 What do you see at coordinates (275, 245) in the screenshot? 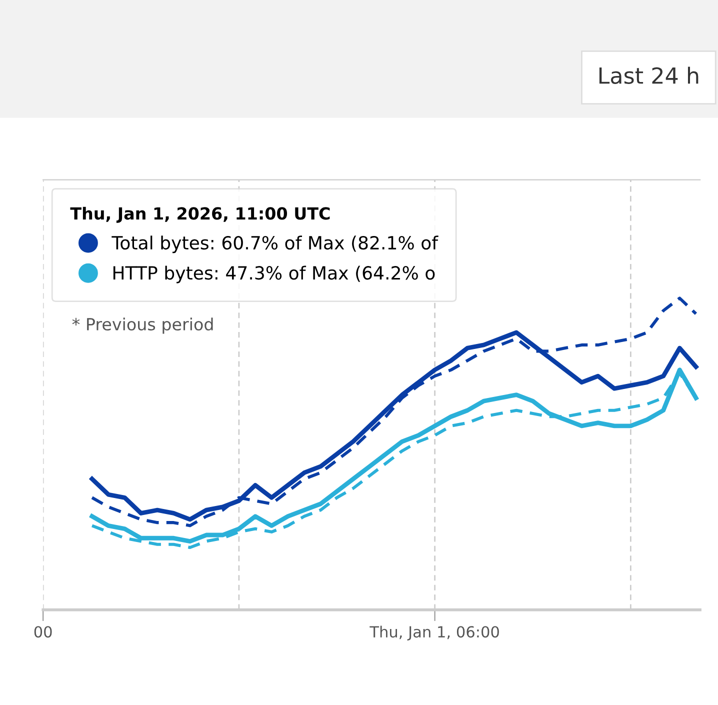
I see `legend-label: Total bytes: 60.7% of Max (82.1% of` at bounding box center [275, 245].